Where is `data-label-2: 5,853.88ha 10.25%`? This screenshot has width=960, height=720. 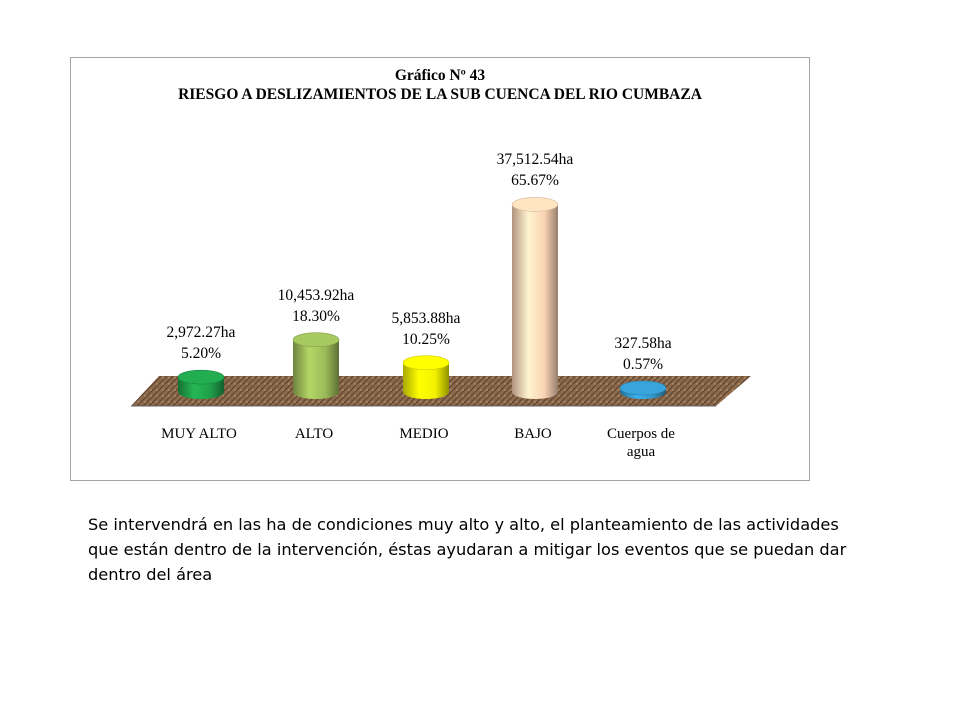 data-label-2: 5,853.88ha 10.25% is located at coordinates (426, 329).